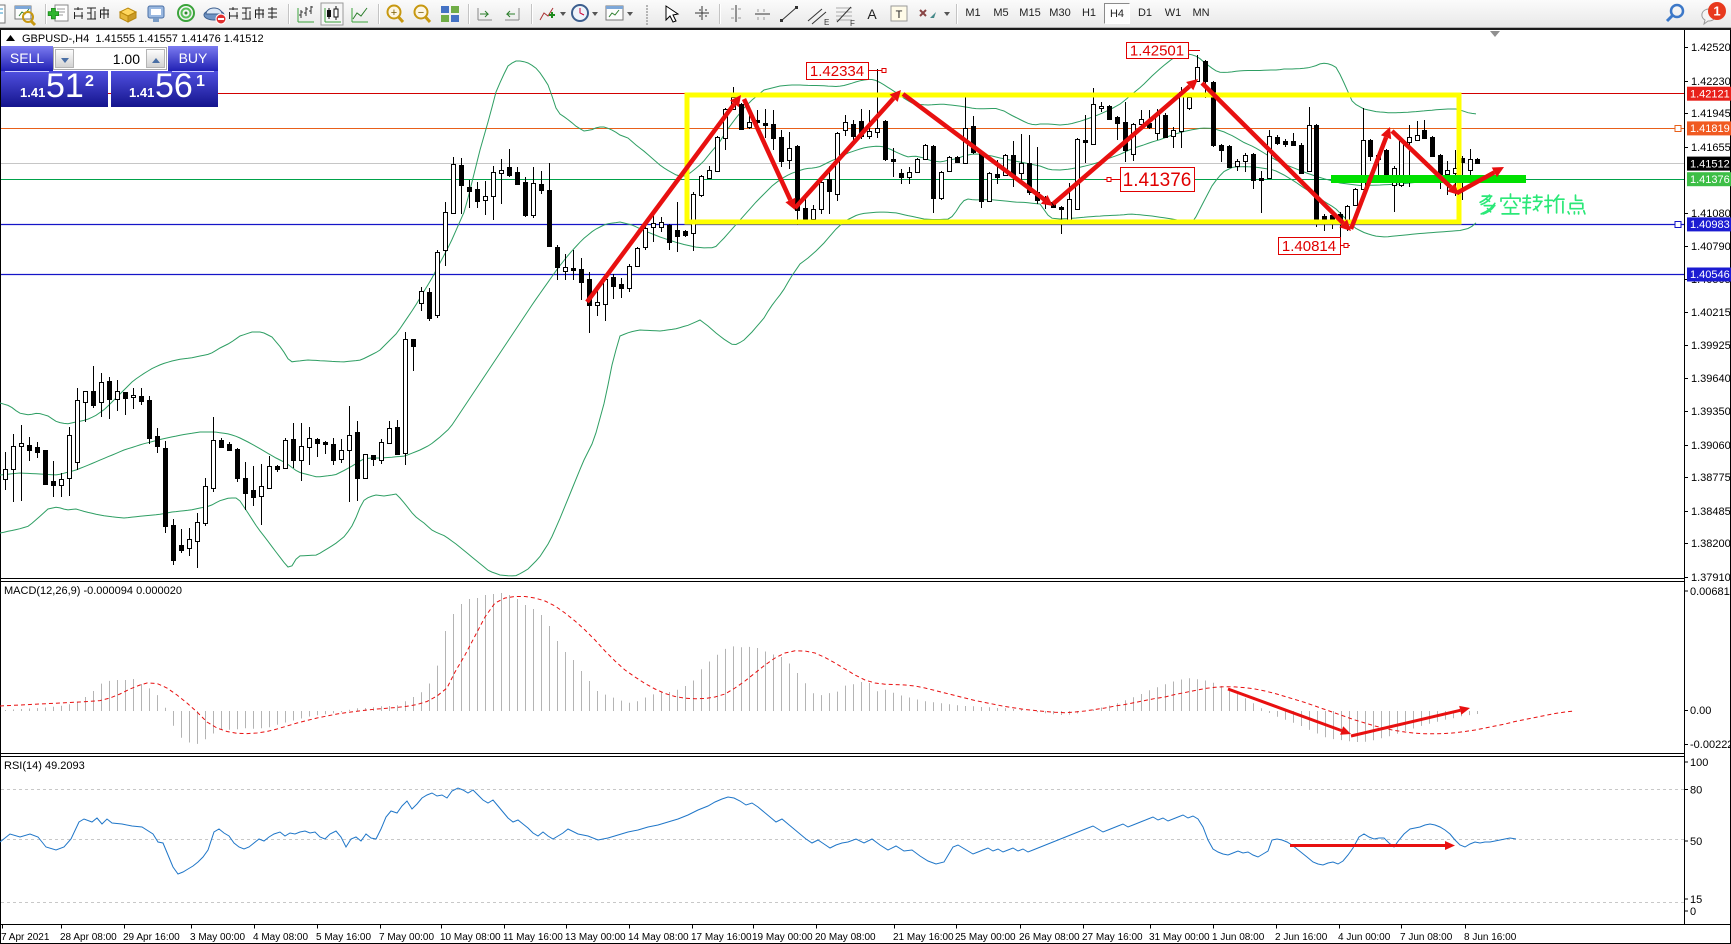 This screenshot has width=1731, height=944. I want to click on svg-text: 1.42230, so click(1711, 82).